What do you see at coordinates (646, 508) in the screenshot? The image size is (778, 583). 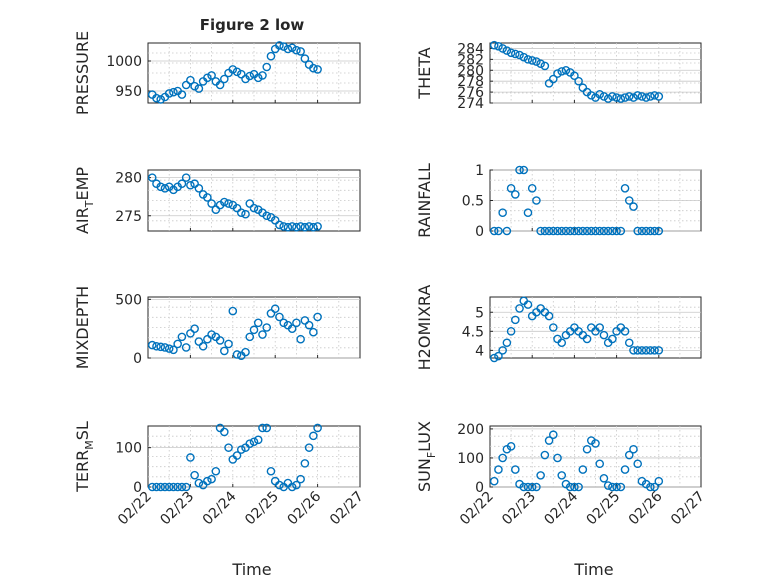 I see `x-tick-label: 02/26` at bounding box center [646, 508].